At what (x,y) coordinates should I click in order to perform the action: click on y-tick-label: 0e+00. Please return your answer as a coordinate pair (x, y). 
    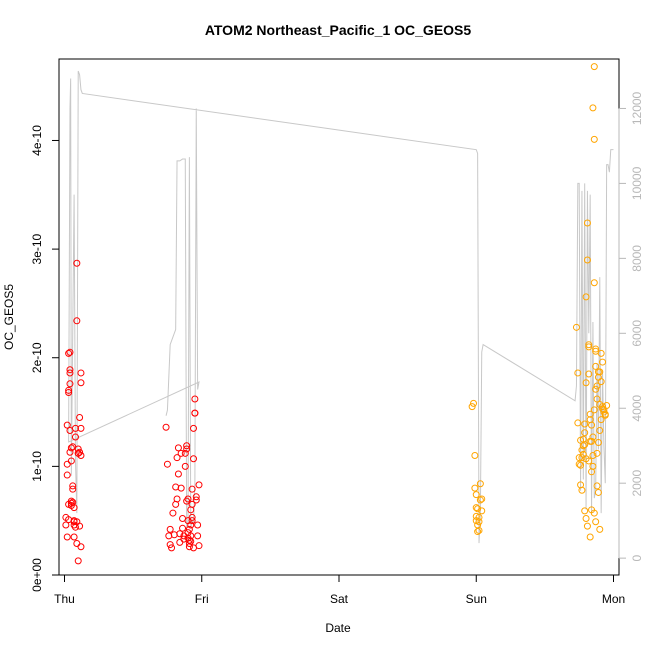
    Looking at the image, I should click on (37, 575).